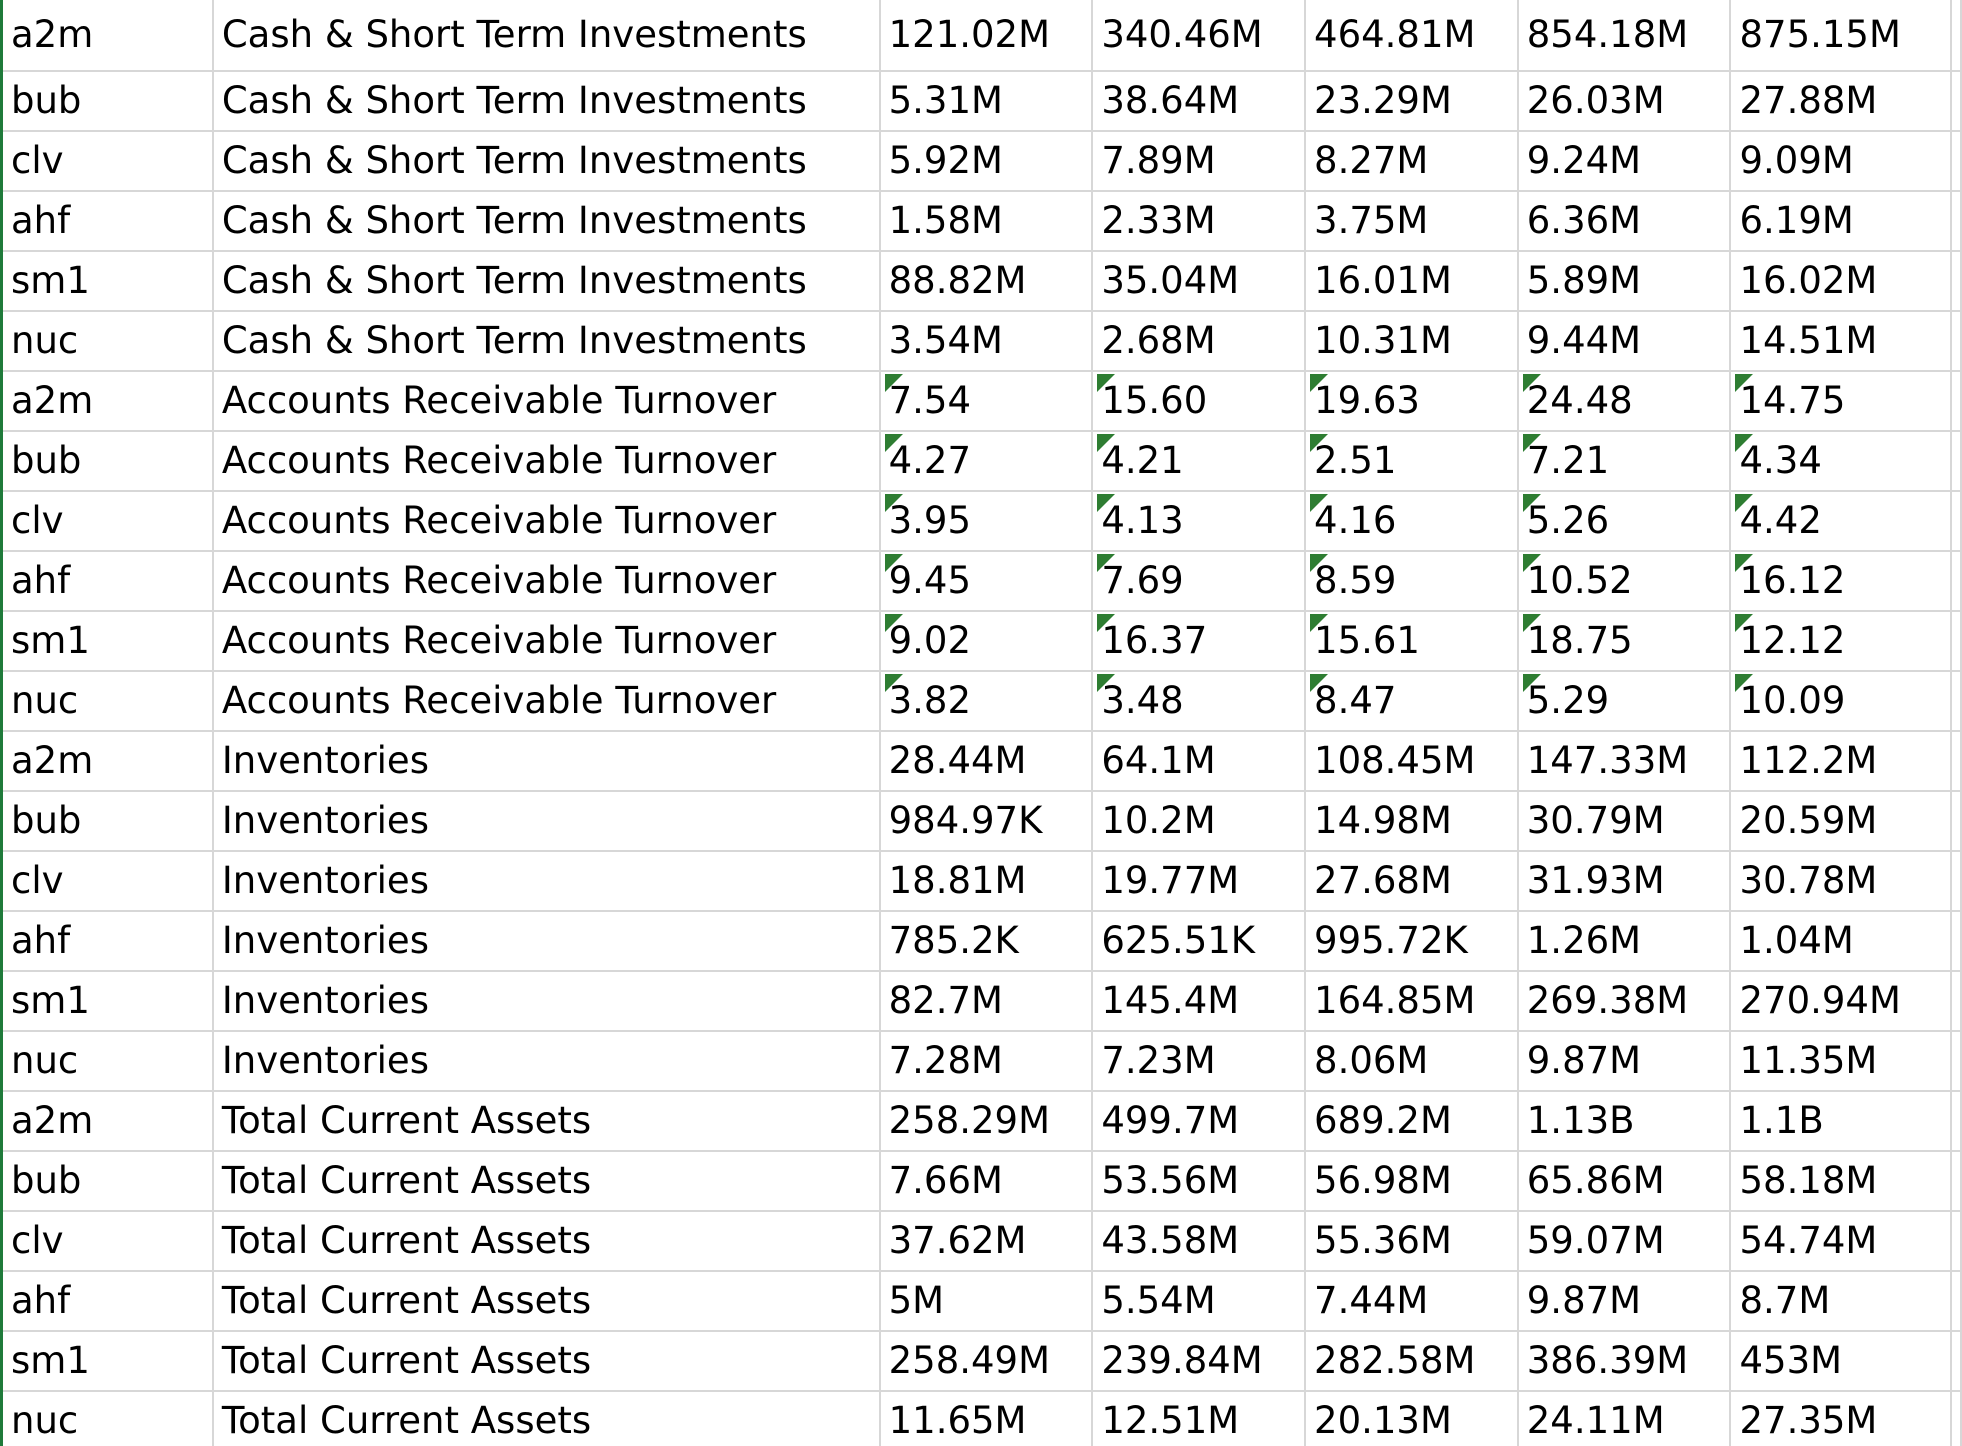 The image size is (1962, 1446). What do you see at coordinates (1199, 581) in the screenshot?
I see `value-cell: 7.69` at bounding box center [1199, 581].